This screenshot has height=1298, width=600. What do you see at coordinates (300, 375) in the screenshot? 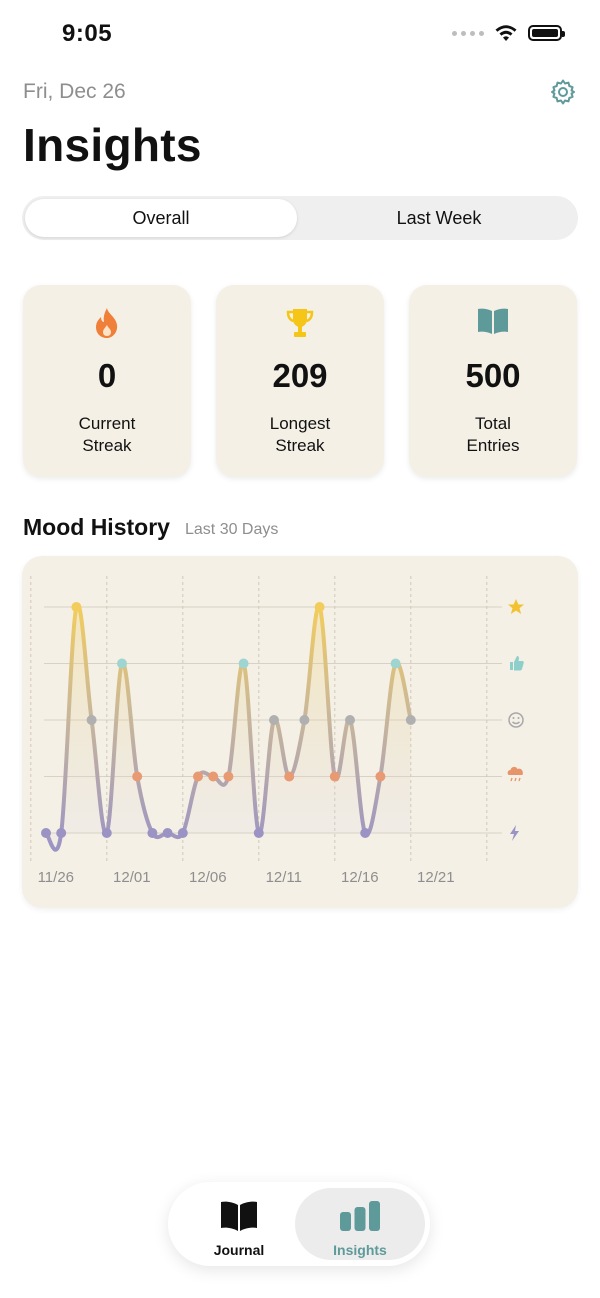
I see `stat-value: 209` at bounding box center [300, 375].